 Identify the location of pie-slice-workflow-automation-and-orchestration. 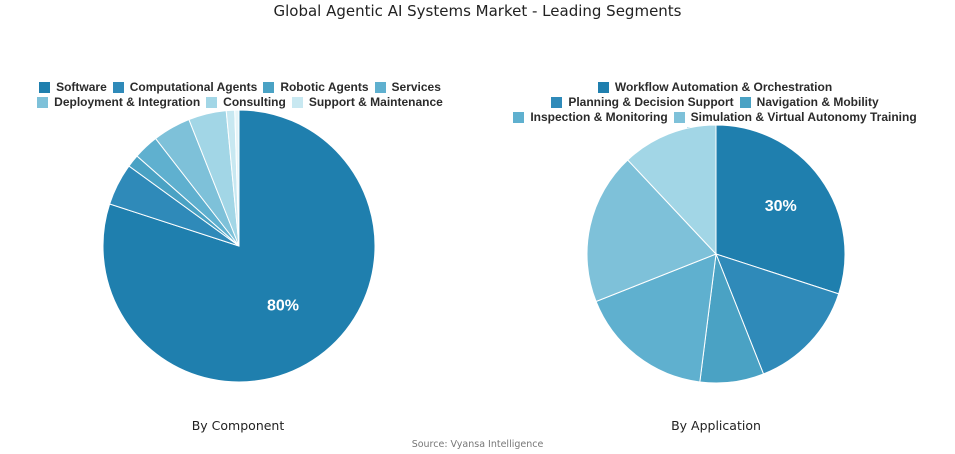
(780, 209).